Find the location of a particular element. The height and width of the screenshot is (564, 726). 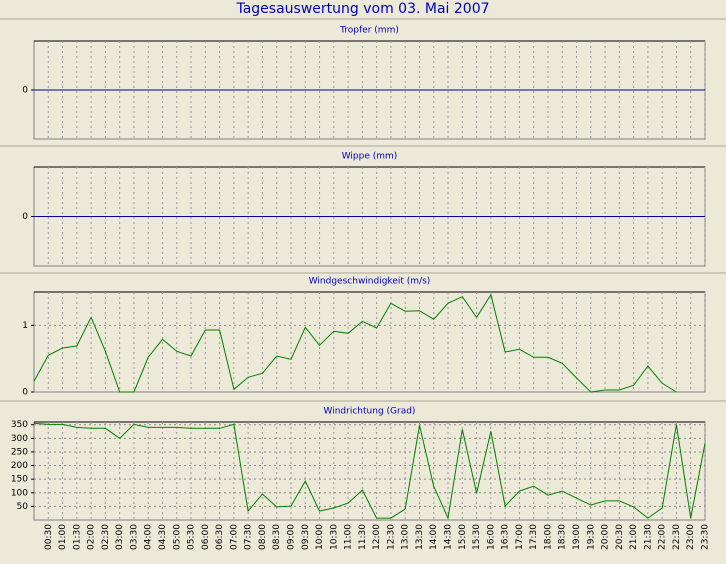

y-tick-label: 100 is located at coordinates (19, 493).